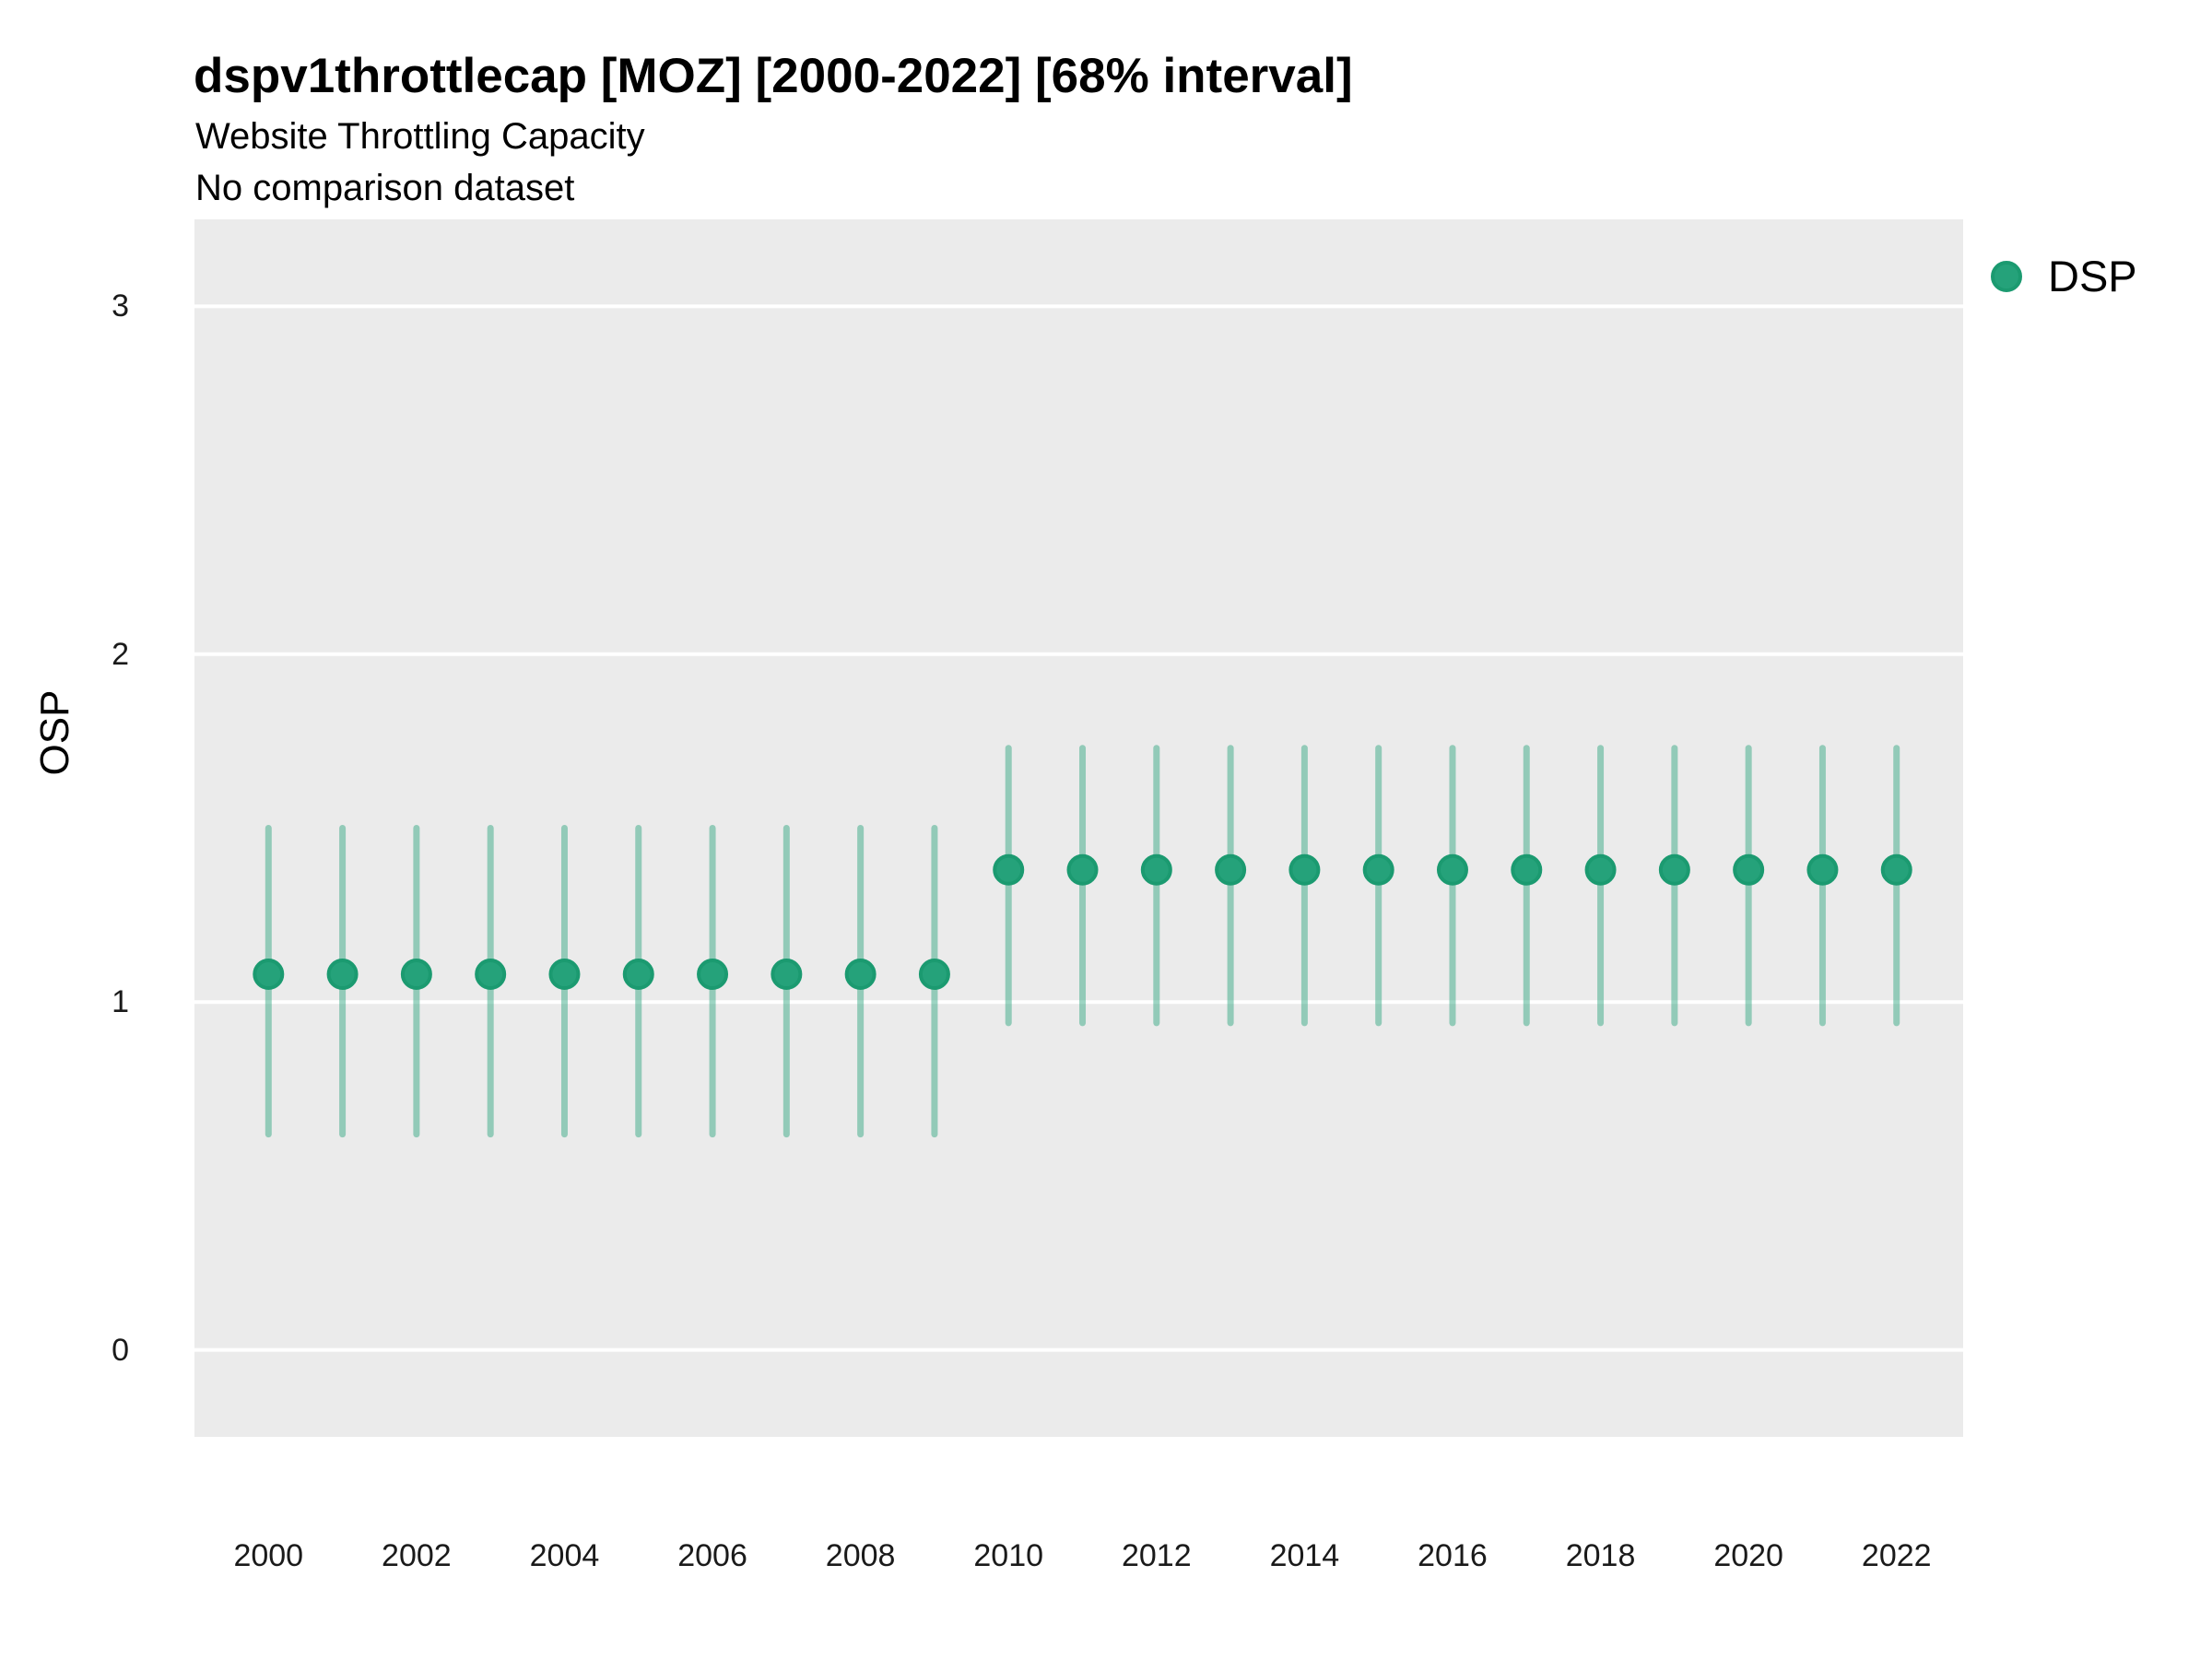 The width and height of the screenshot is (2212, 1659). What do you see at coordinates (712, 1555) in the screenshot?
I see `x-tick-label-2006: 2006` at bounding box center [712, 1555].